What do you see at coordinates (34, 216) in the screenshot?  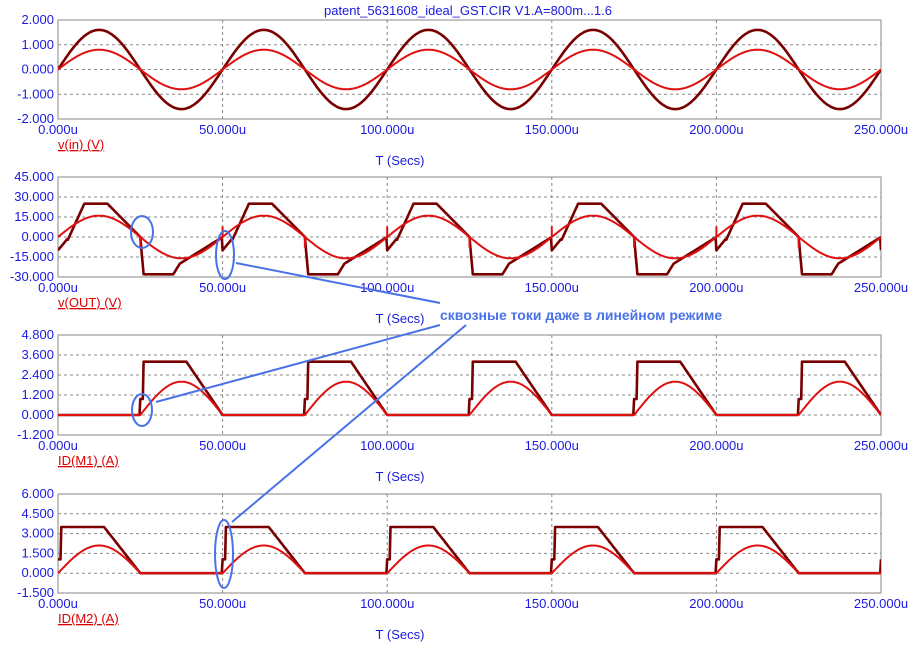 I see `y-tick-label: 15.000` at bounding box center [34, 216].